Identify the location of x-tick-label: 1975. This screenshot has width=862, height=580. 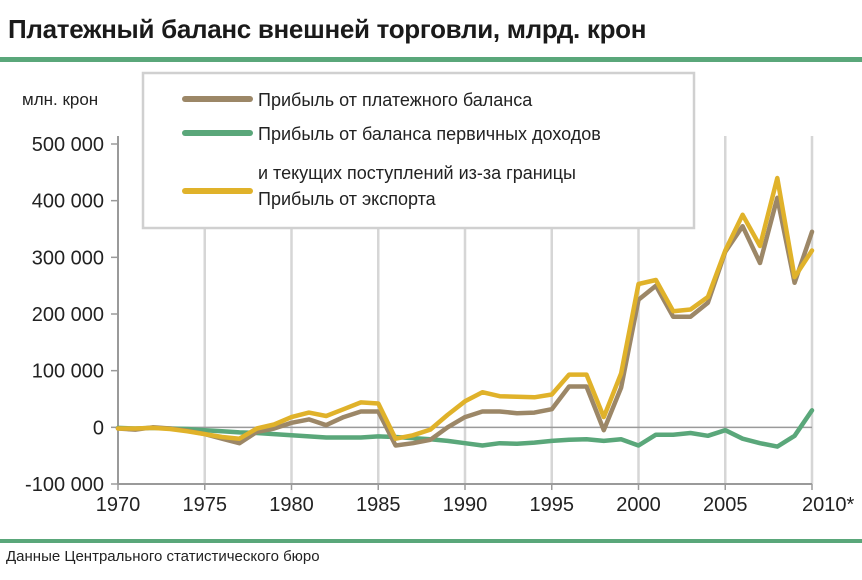
(205, 505).